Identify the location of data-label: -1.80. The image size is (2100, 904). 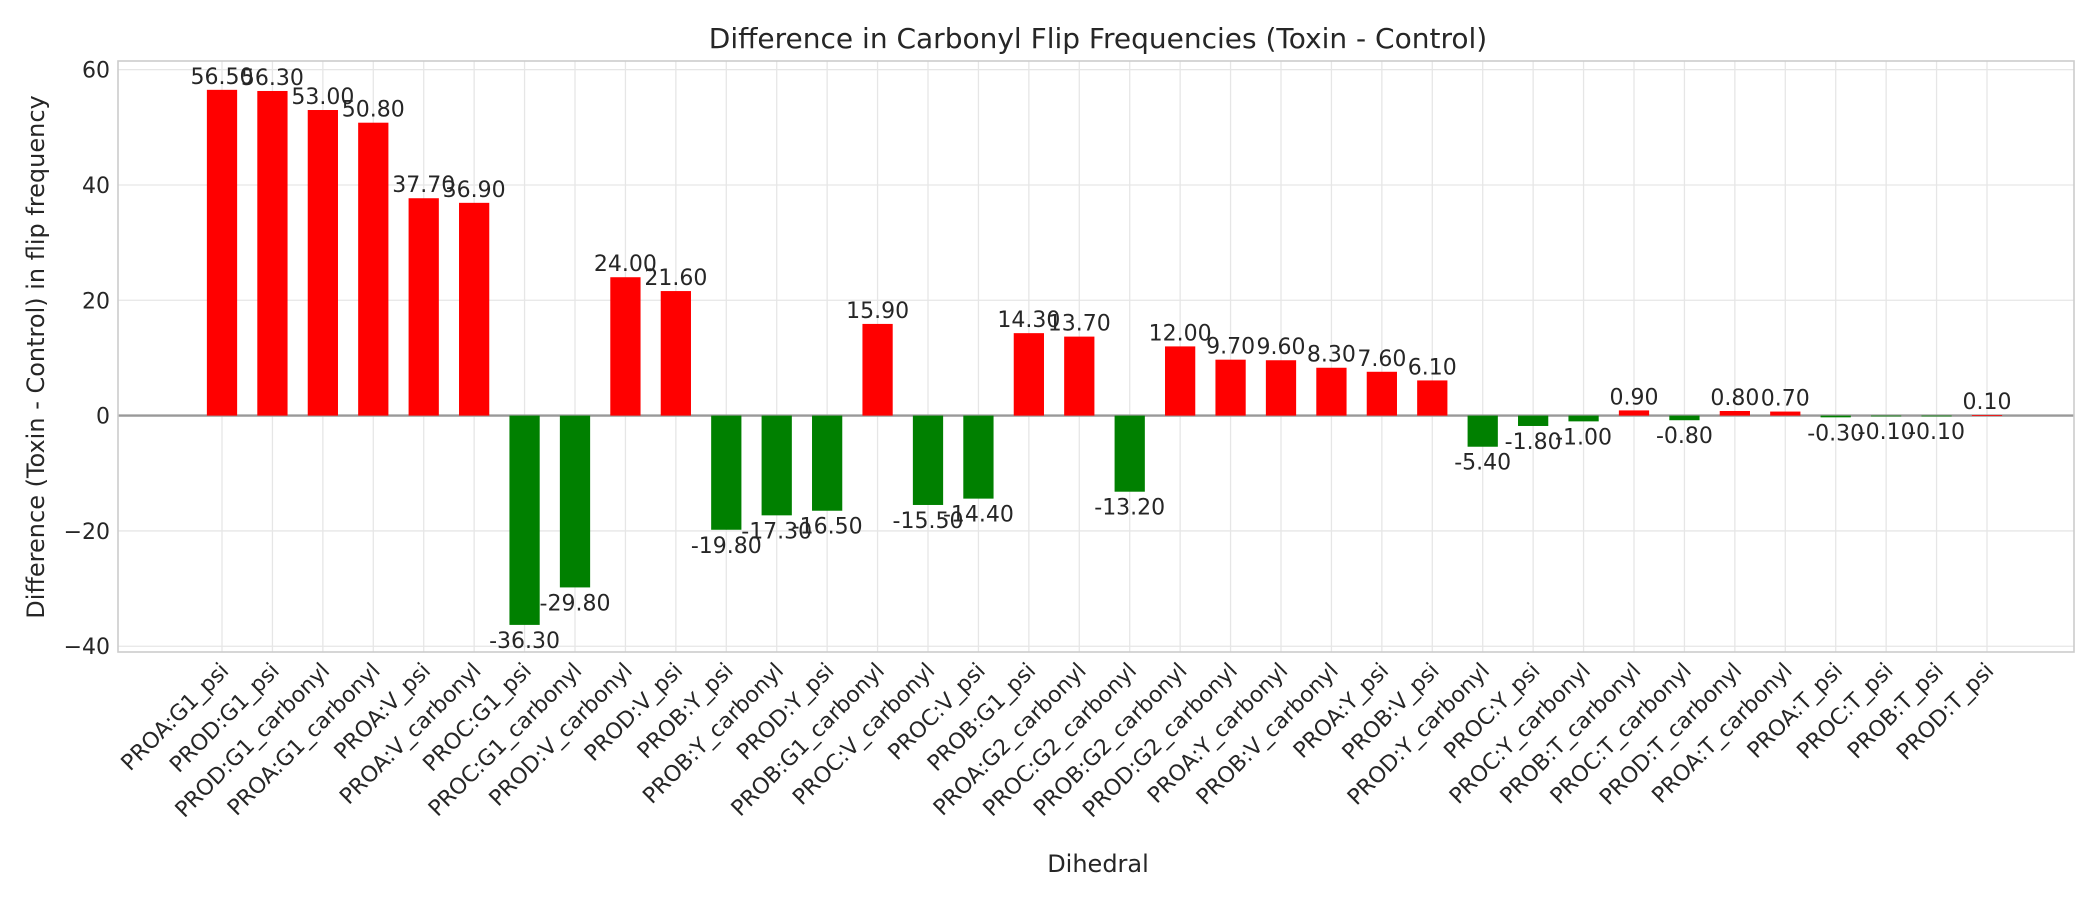
(1533, 442).